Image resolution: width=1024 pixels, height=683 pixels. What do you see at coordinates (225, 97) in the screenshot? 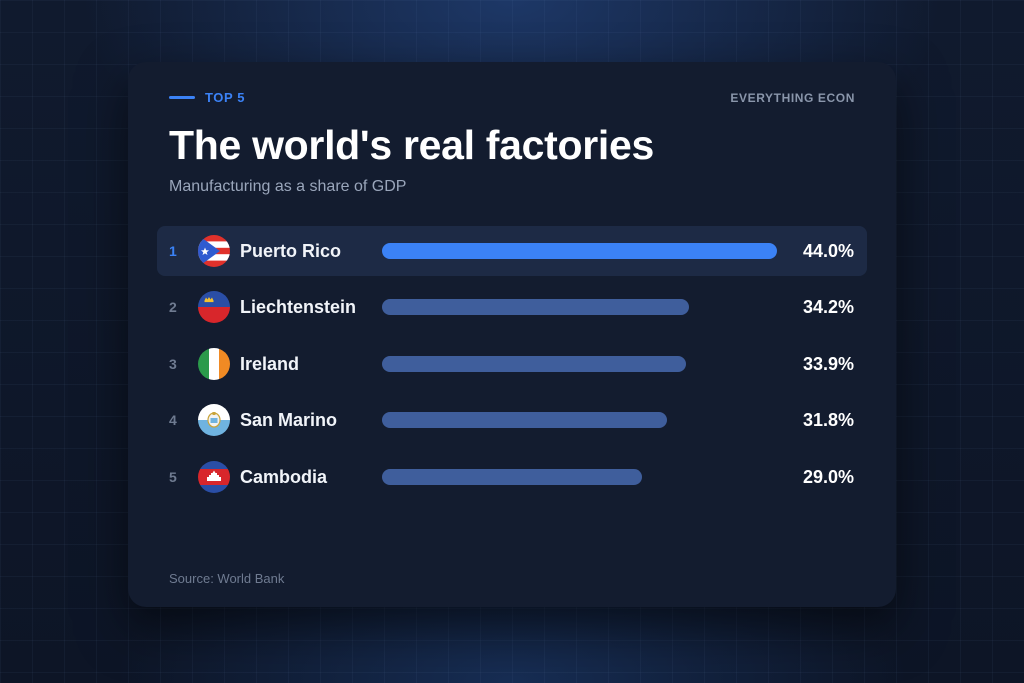
I see `eyebrow-label: TOP 5` at bounding box center [225, 97].